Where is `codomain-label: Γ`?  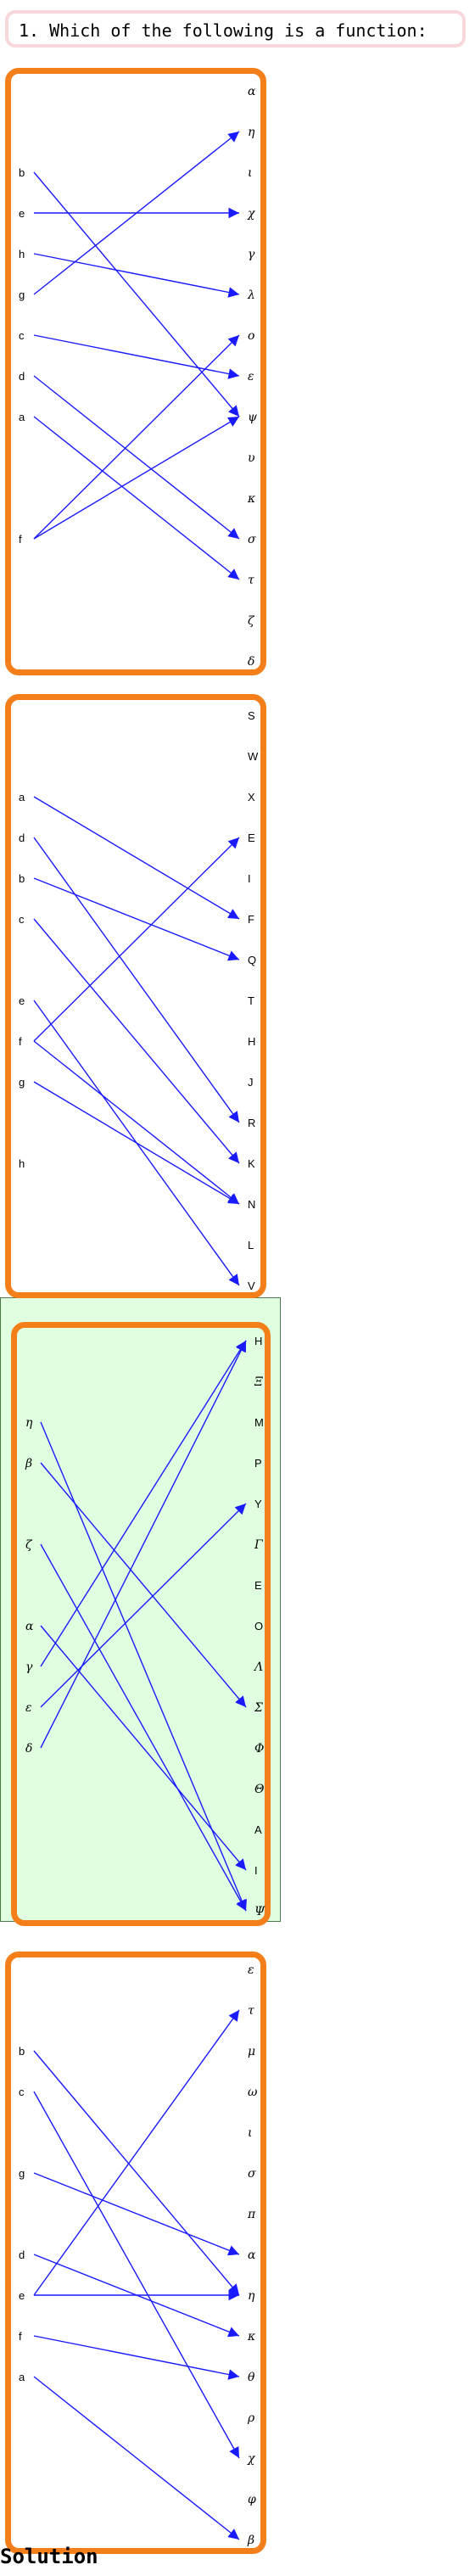 codomain-label: Γ is located at coordinates (259, 1545).